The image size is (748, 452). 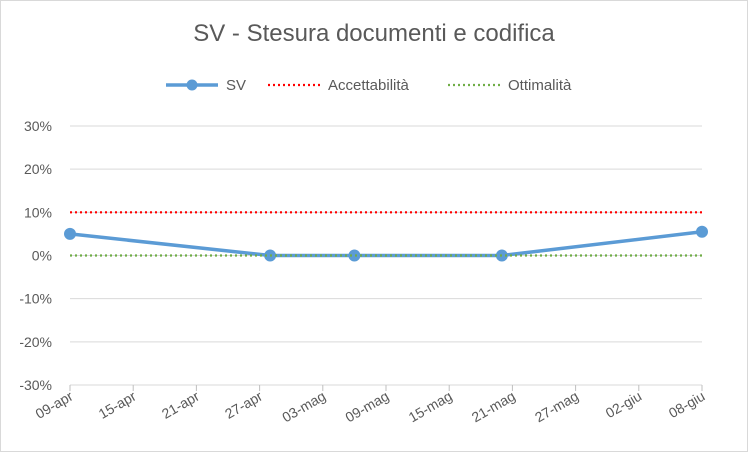 What do you see at coordinates (35, 385) in the screenshot?
I see `y-tick-label: -30%` at bounding box center [35, 385].